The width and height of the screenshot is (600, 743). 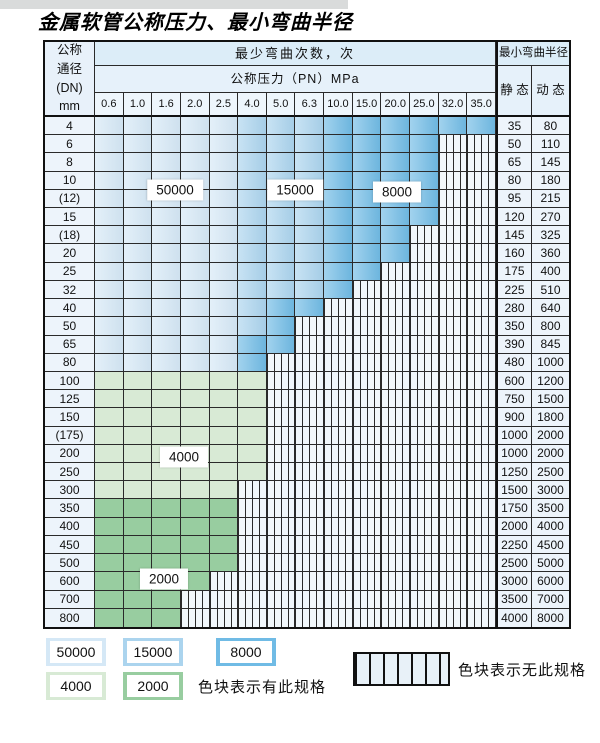 What do you see at coordinates (295, 54) in the screenshot?
I see `cycles-header: 最少弯曲次数，次` at bounding box center [295, 54].